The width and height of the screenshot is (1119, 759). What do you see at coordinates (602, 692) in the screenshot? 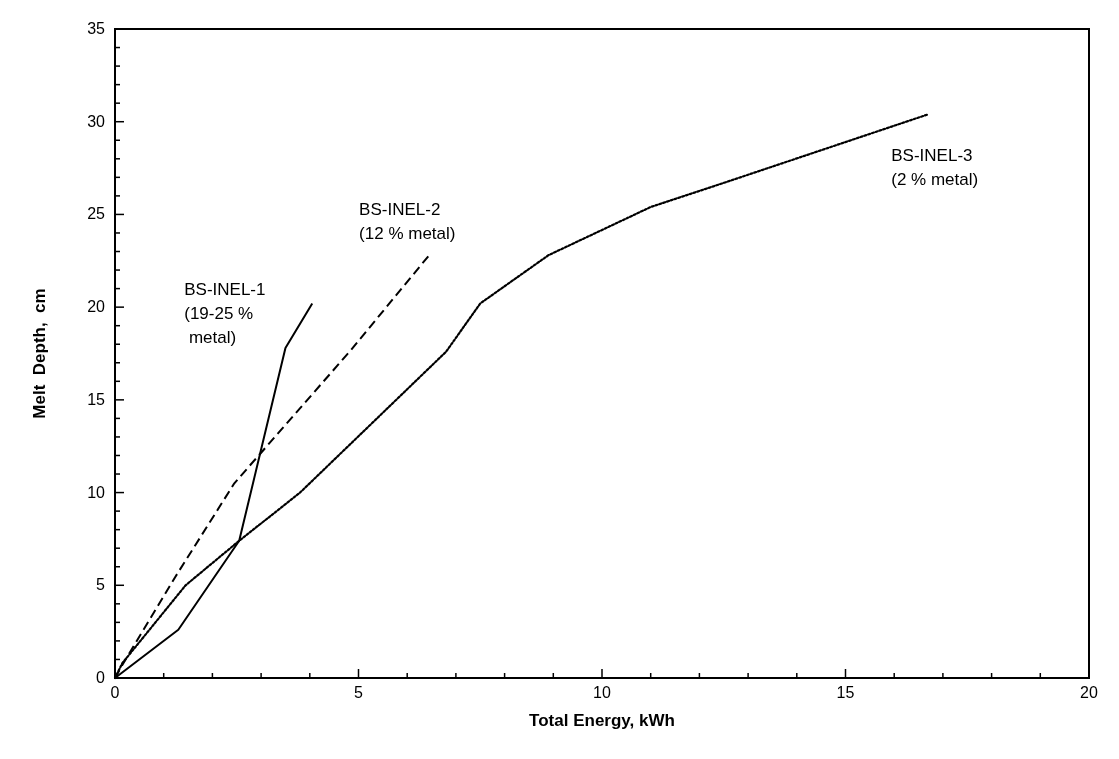
I see `x-tick-label: 10` at bounding box center [602, 692].